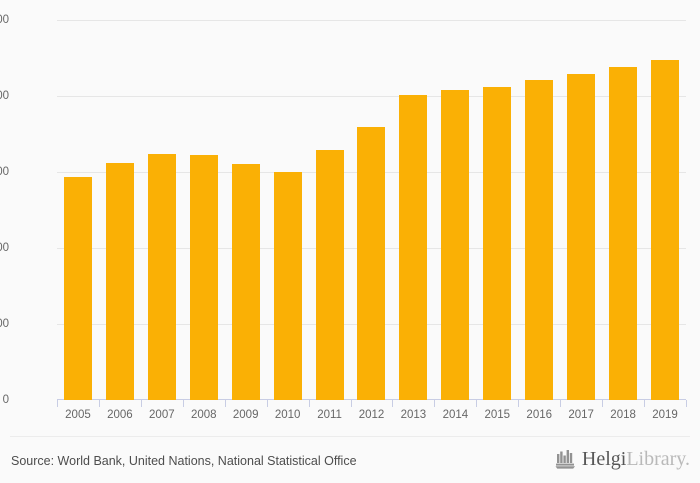  I want to click on y-axis-tick-label: 800, so click(4, 96).